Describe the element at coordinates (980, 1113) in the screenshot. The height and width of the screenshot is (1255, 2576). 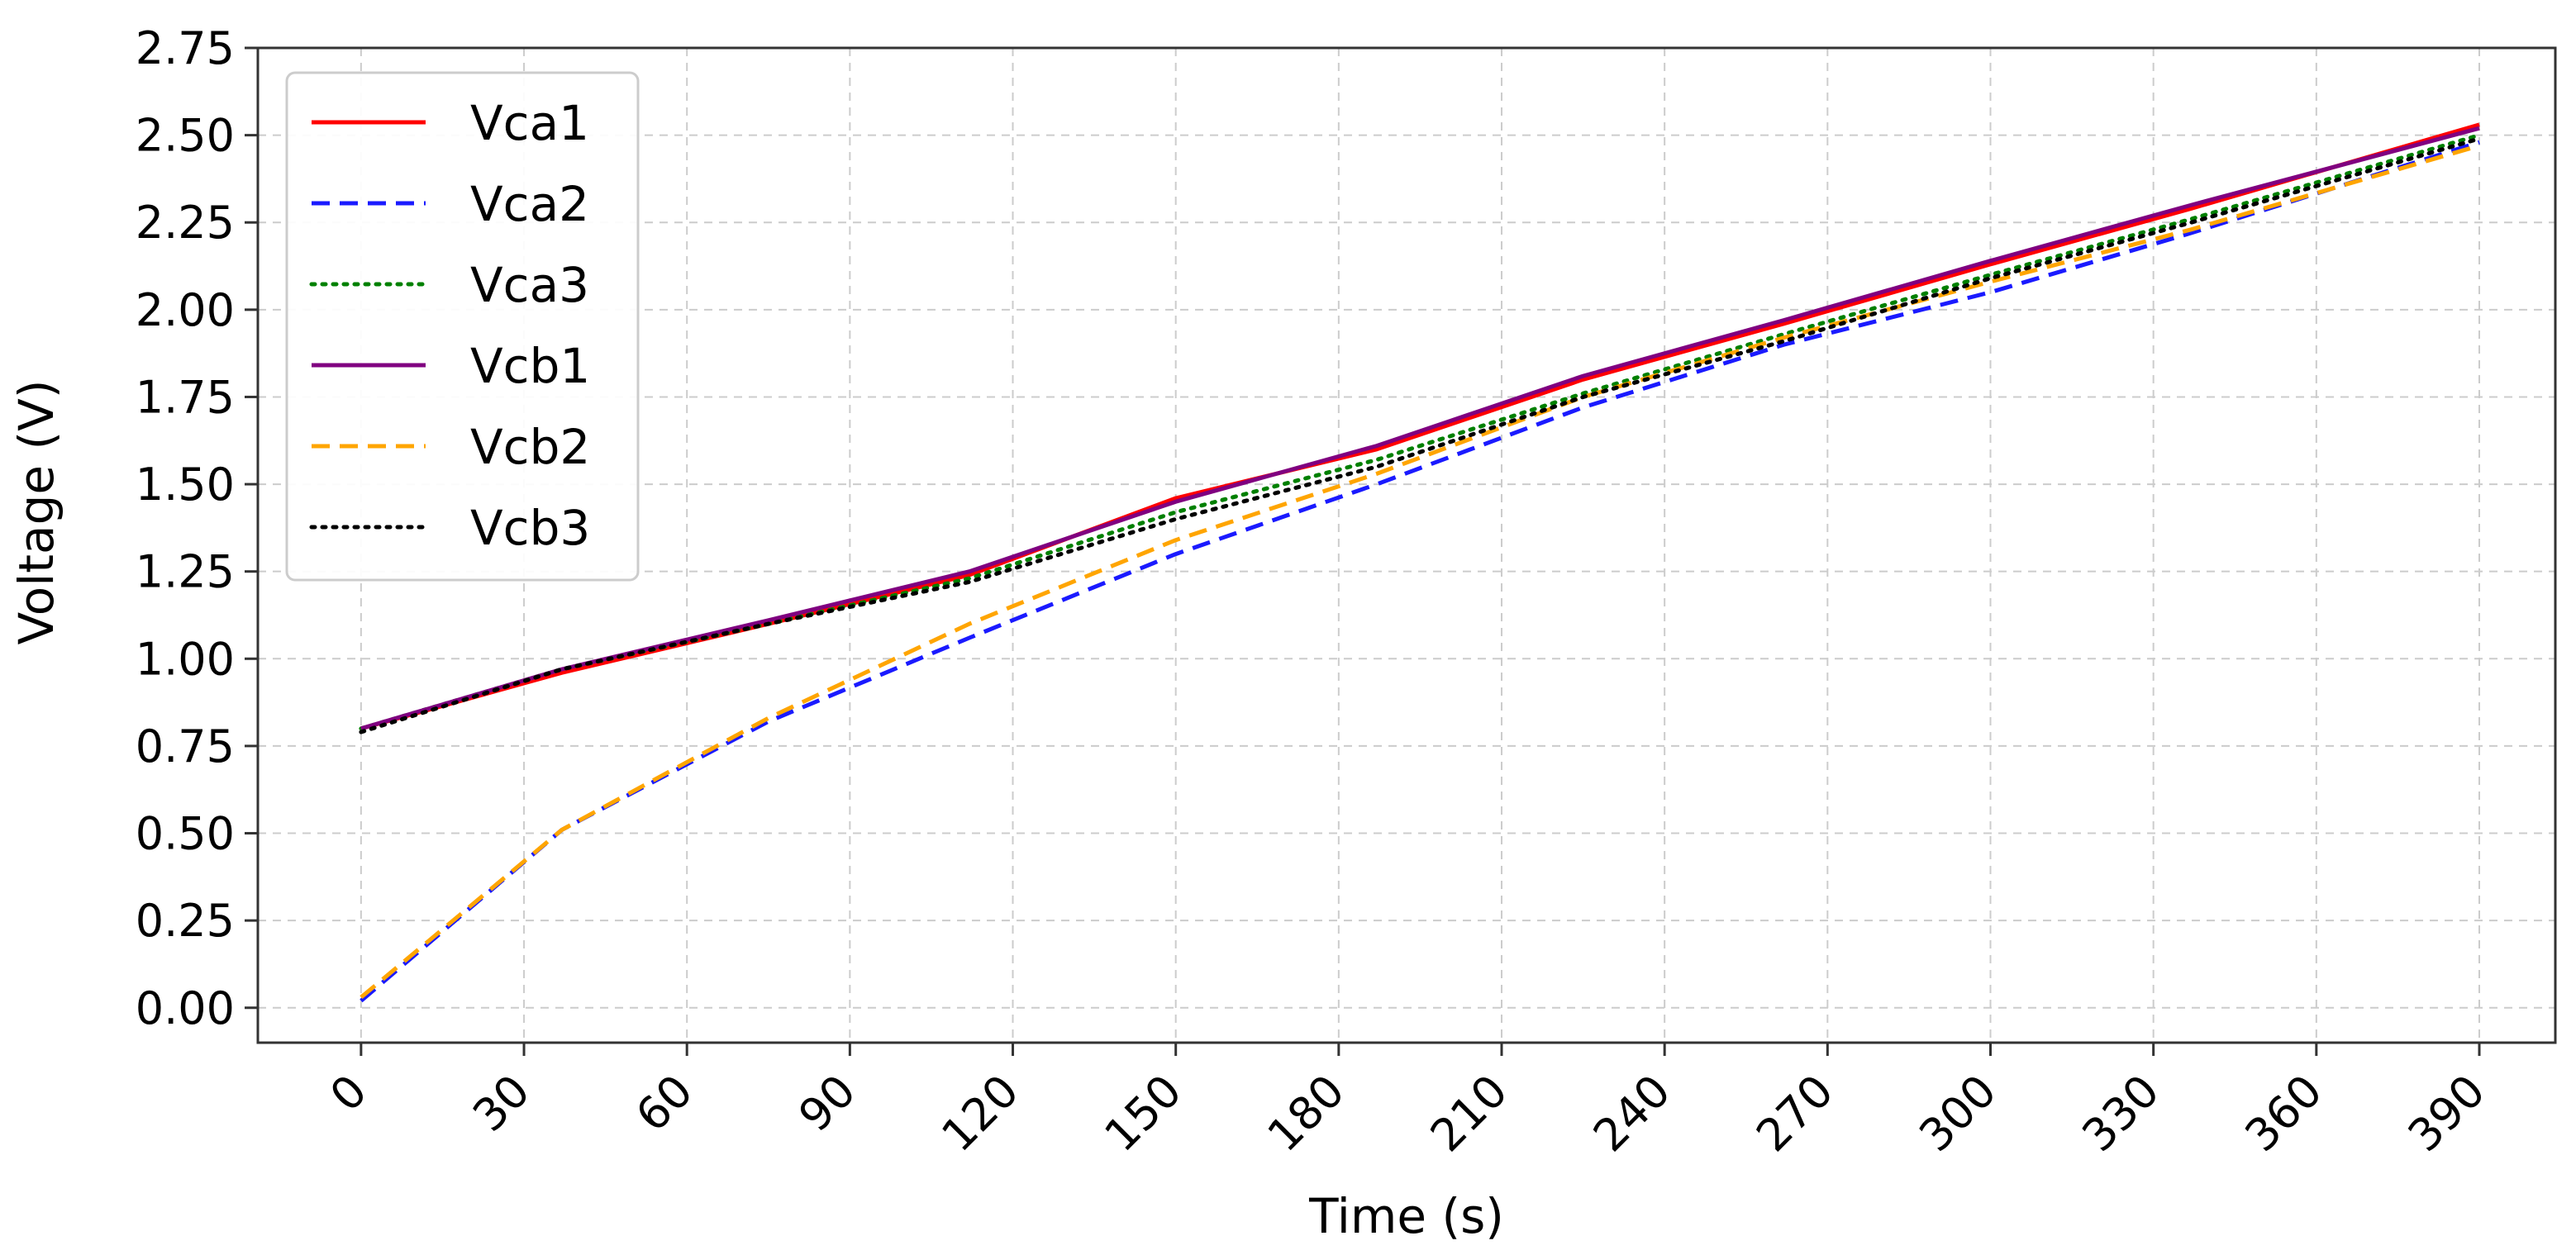
I see `x-tick-label: 120` at that location.